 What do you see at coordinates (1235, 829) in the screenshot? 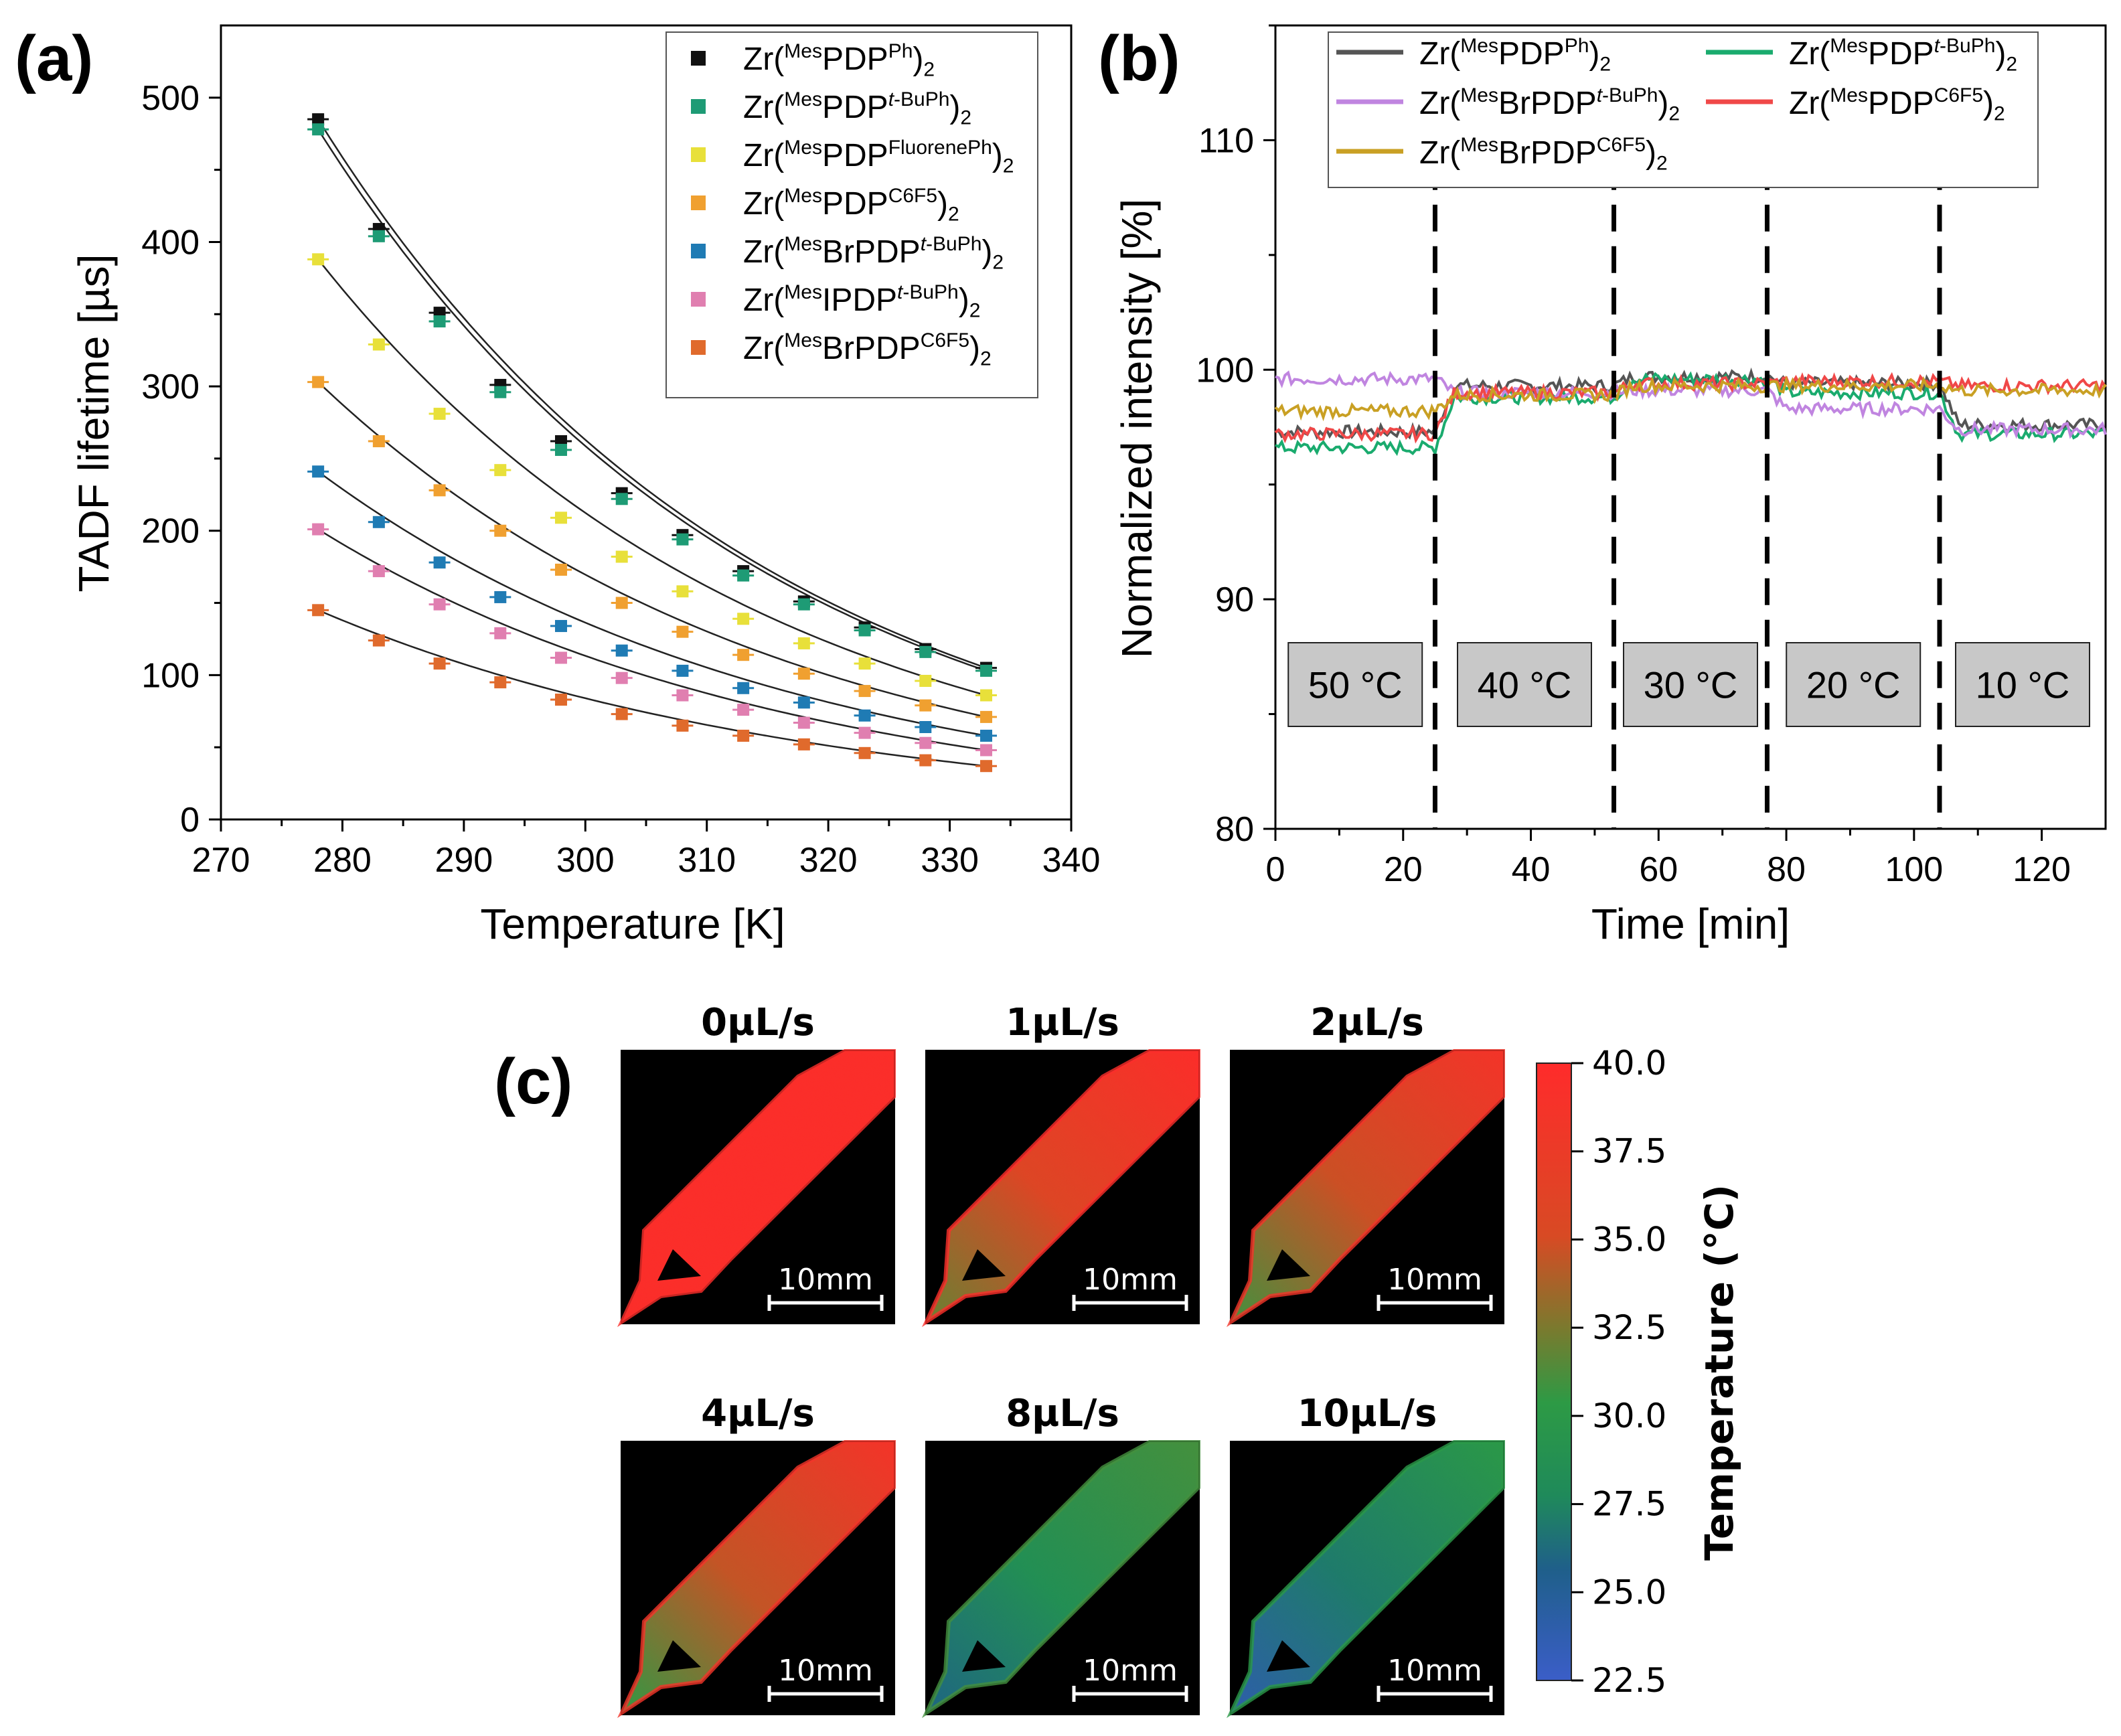
I see `panel-b-y-tick-label: 80` at bounding box center [1235, 829].